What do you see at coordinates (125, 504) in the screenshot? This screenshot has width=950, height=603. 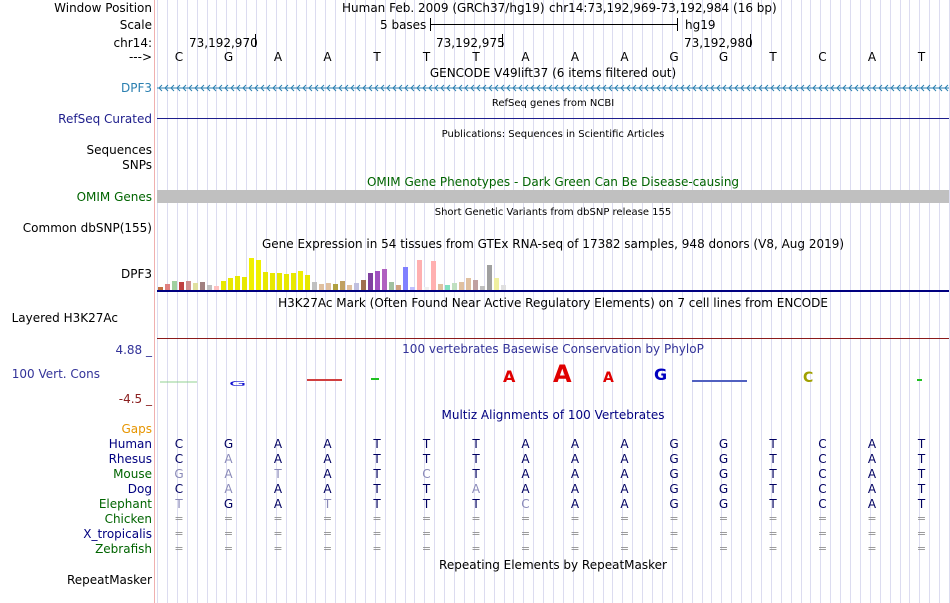 I see `species-label: Elephant` at bounding box center [125, 504].